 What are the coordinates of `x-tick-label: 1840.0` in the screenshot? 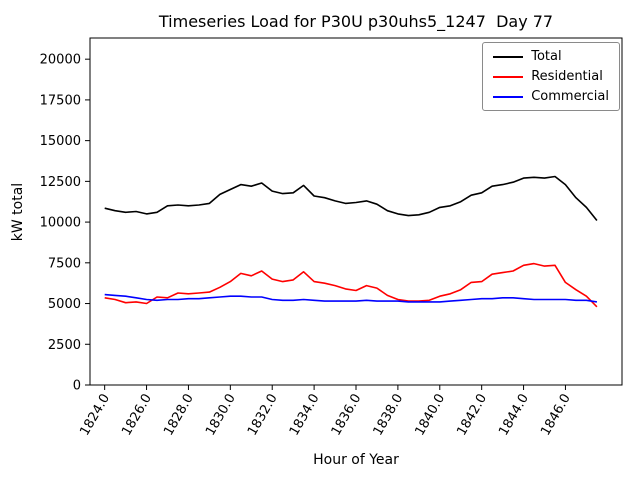 It's located at (431, 415).